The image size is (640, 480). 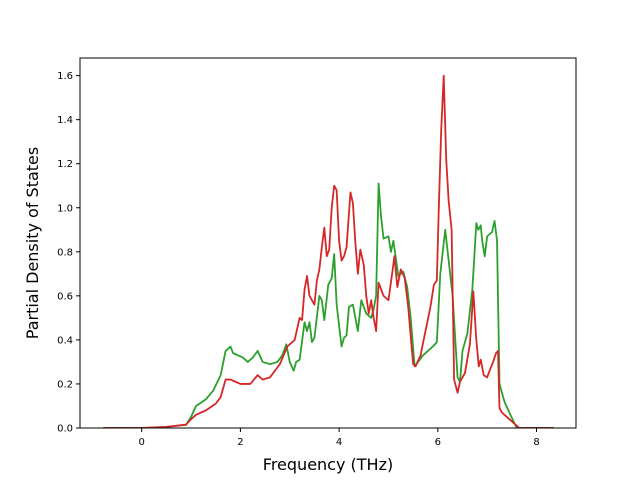 I want to click on y-axis: 0.0 0.2 0.4 0.6 0.8 1.0 1.2 1.4 1.6, so click(x=68, y=253).